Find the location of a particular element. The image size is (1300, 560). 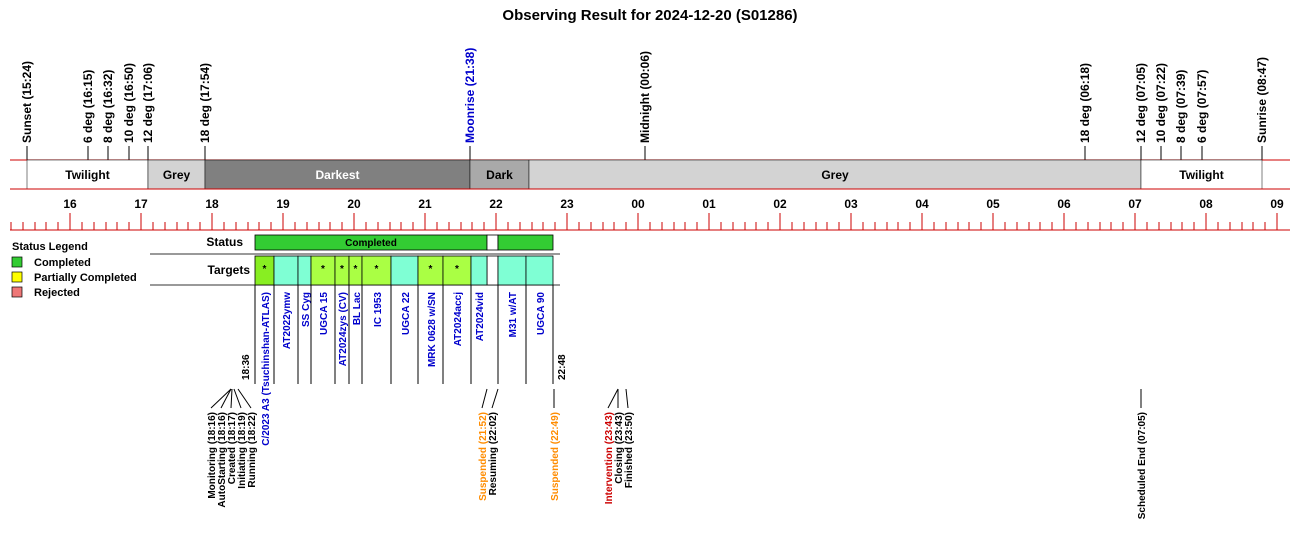

hour-label: 22 is located at coordinates (496, 204).